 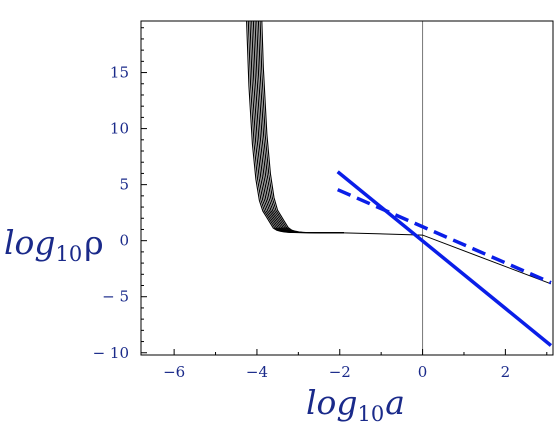 I want to click on y-axis-title-variable: ρ, so click(x=93, y=242).